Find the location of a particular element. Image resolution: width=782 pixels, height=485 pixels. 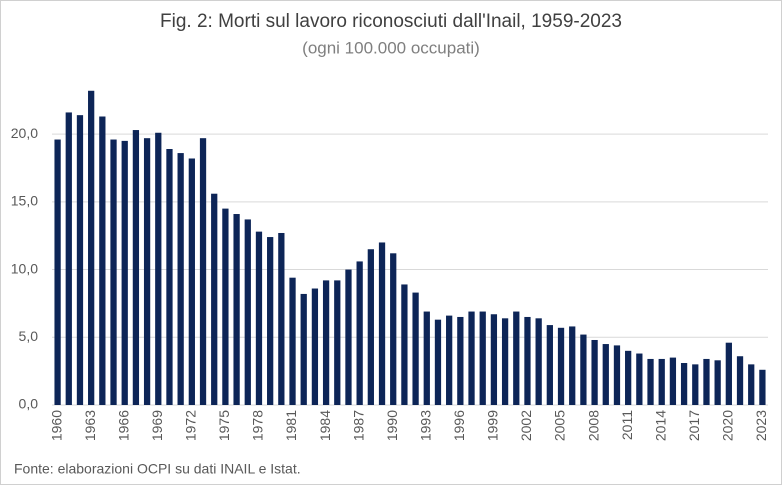

x-tick-label: 1975 is located at coordinates (224, 425).